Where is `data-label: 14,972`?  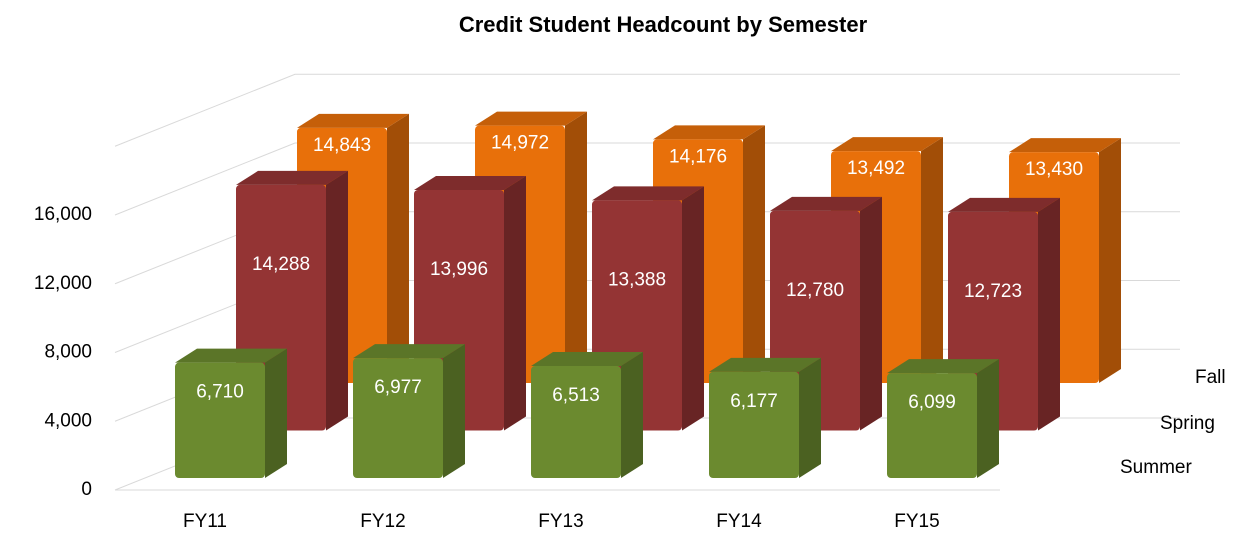
data-label: 14,972 is located at coordinates (520, 143).